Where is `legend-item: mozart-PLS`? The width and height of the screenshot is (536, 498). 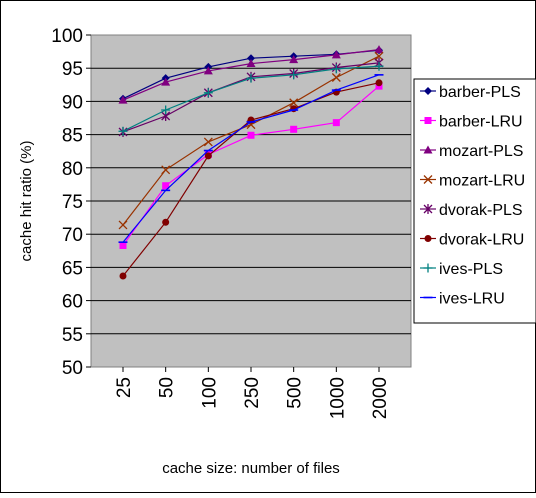 legend-item: mozart-PLS is located at coordinates (471, 151).